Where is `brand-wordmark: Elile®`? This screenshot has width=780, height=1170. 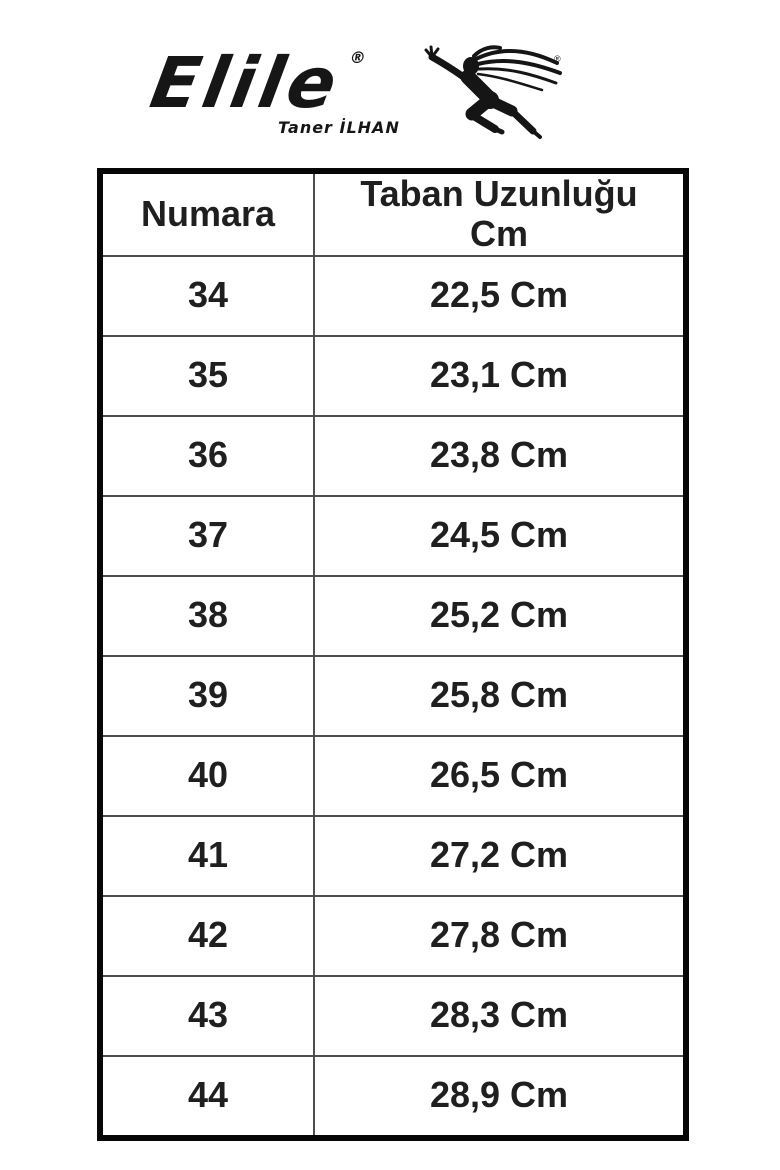 brand-wordmark: Elile® is located at coordinates (256, 83).